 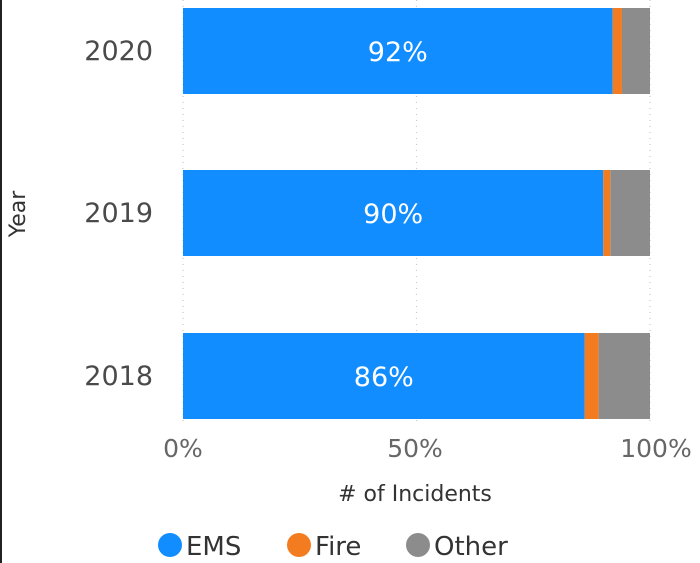 What do you see at coordinates (418, 545) in the screenshot?
I see `legend-swatch-other` at bounding box center [418, 545].